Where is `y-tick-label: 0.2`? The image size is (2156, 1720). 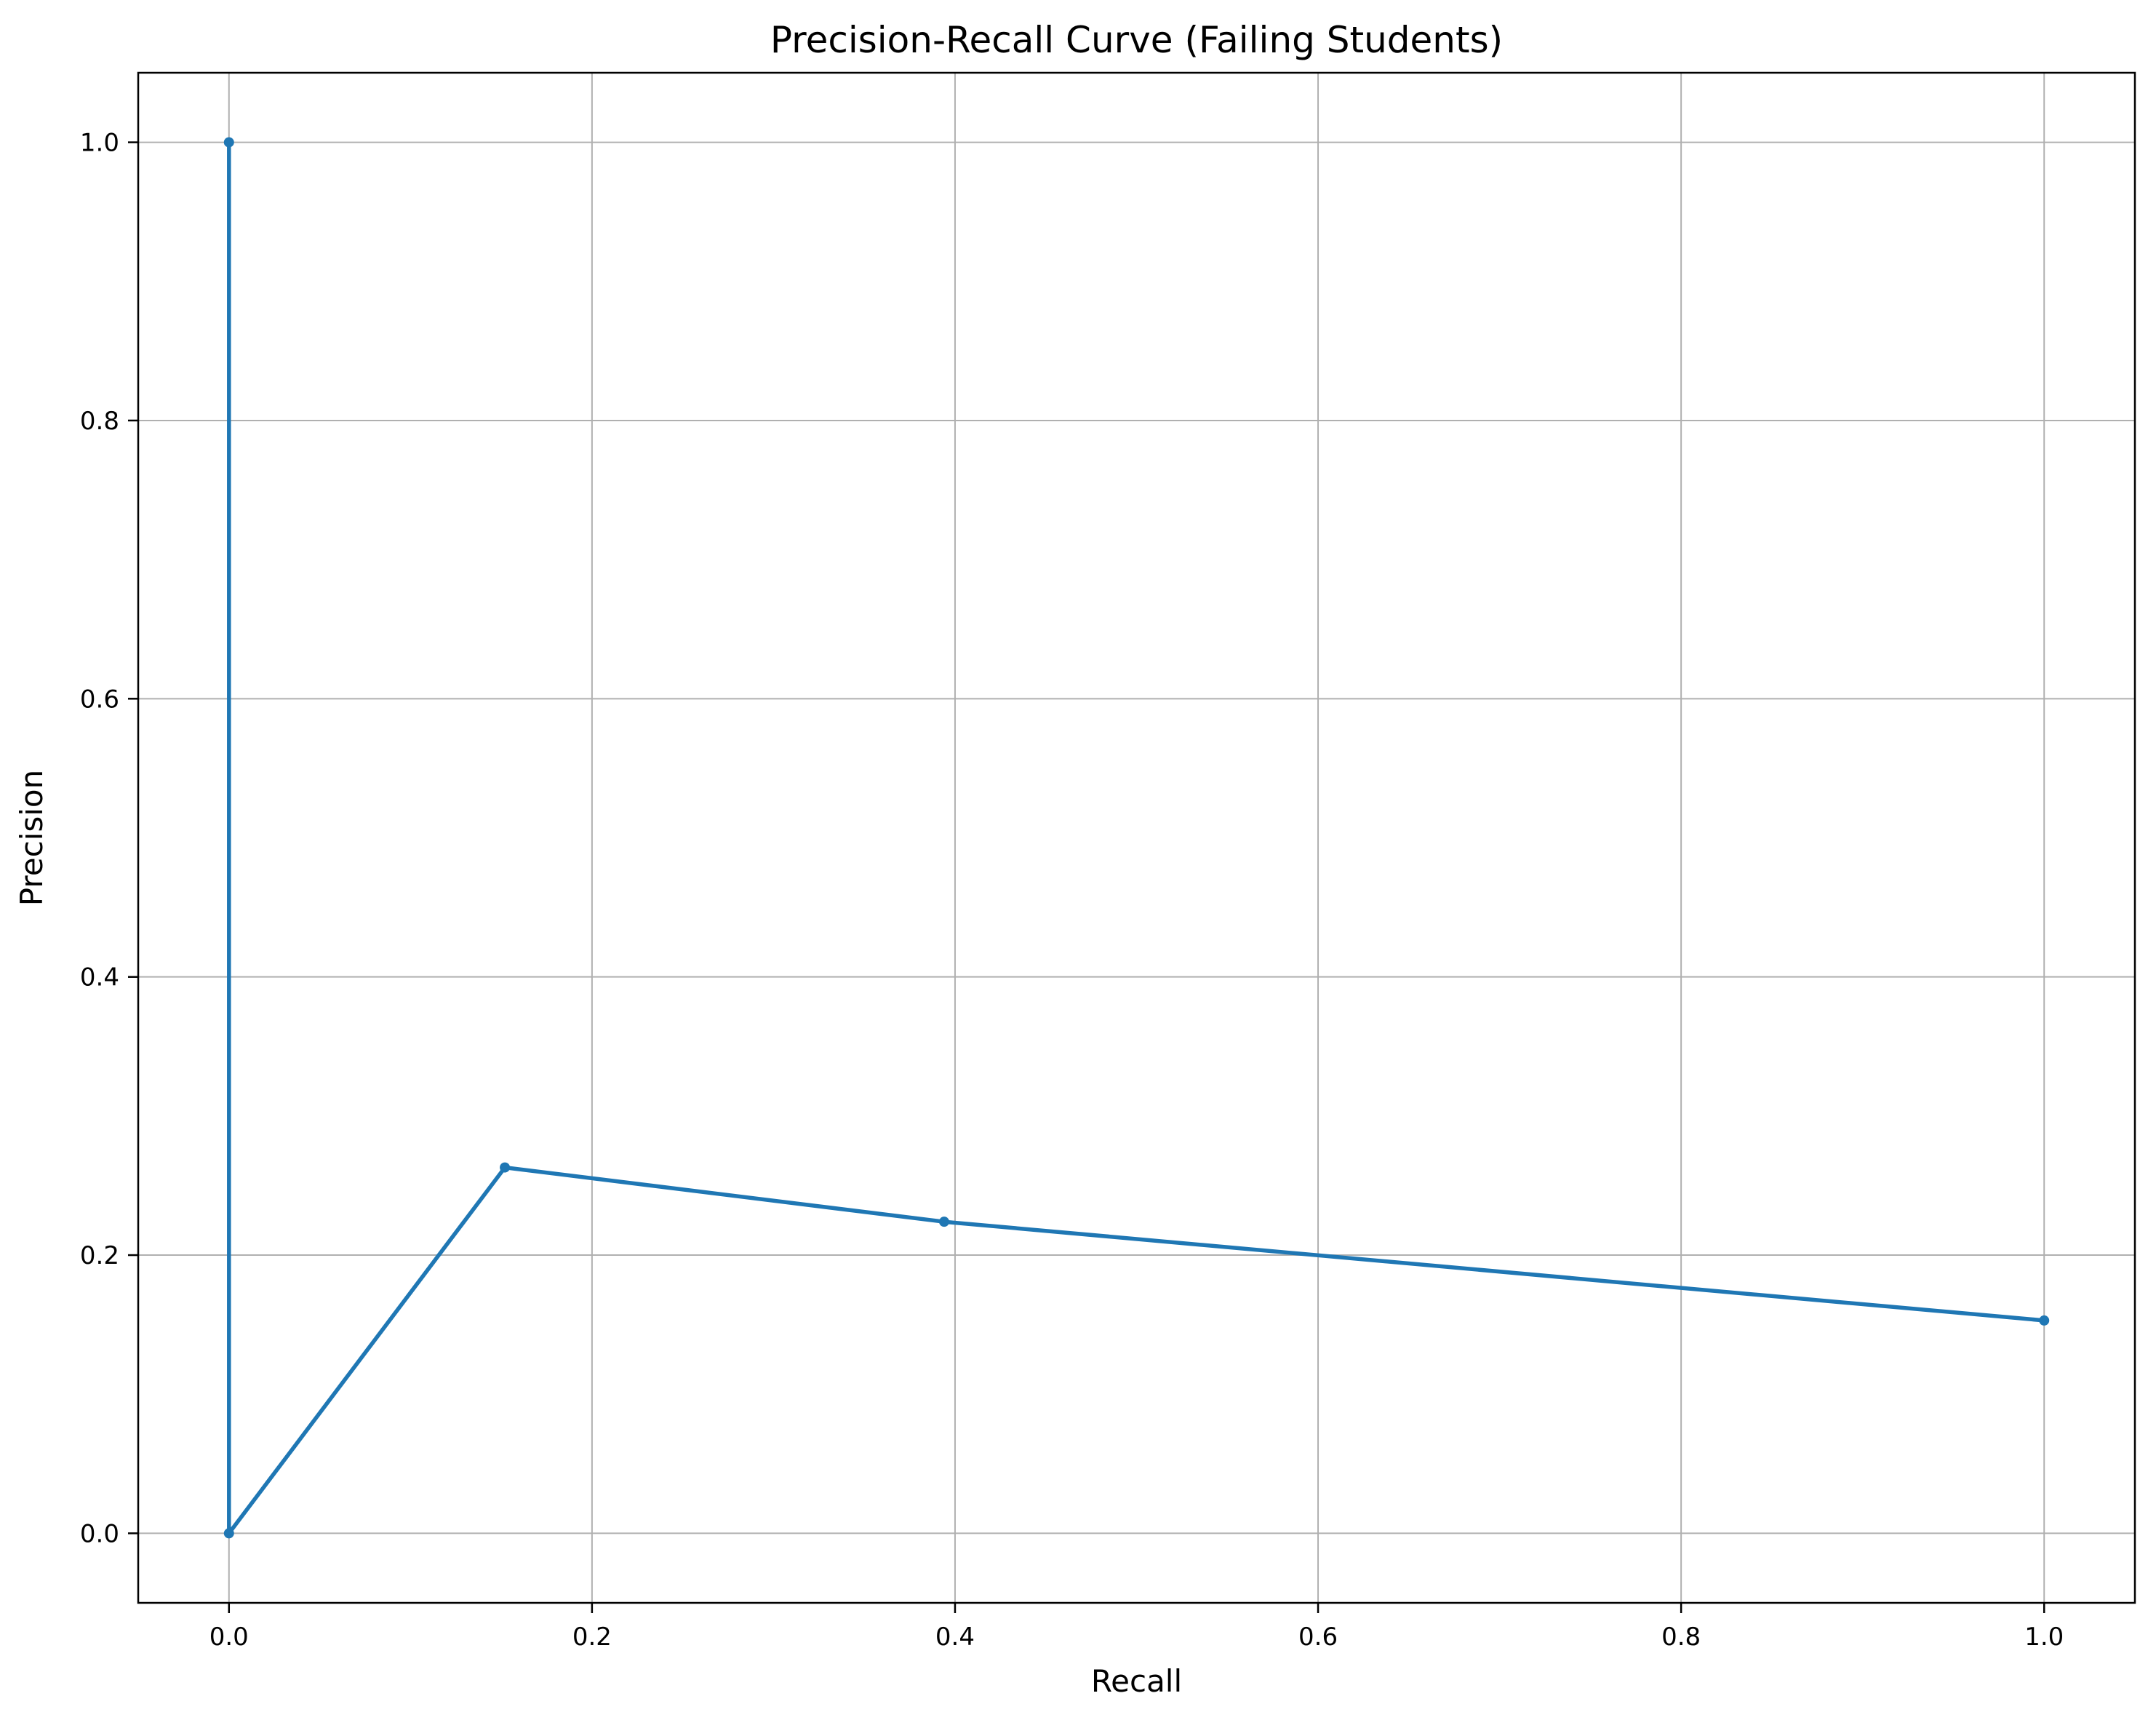 y-tick-label: 0.2 is located at coordinates (99, 1256).